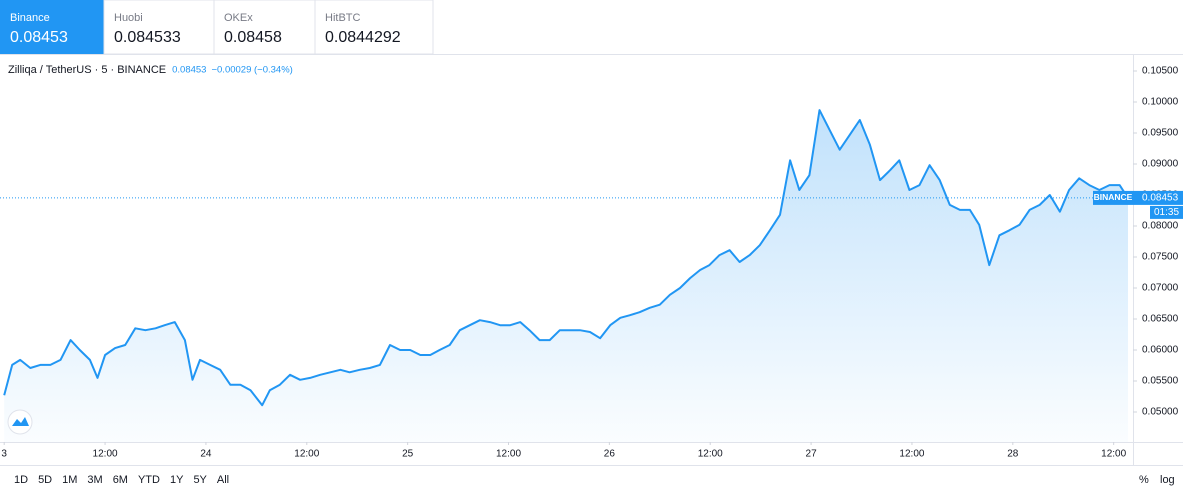  Describe the element at coordinates (177, 480) in the screenshot. I see `range-button: 1Y` at that location.